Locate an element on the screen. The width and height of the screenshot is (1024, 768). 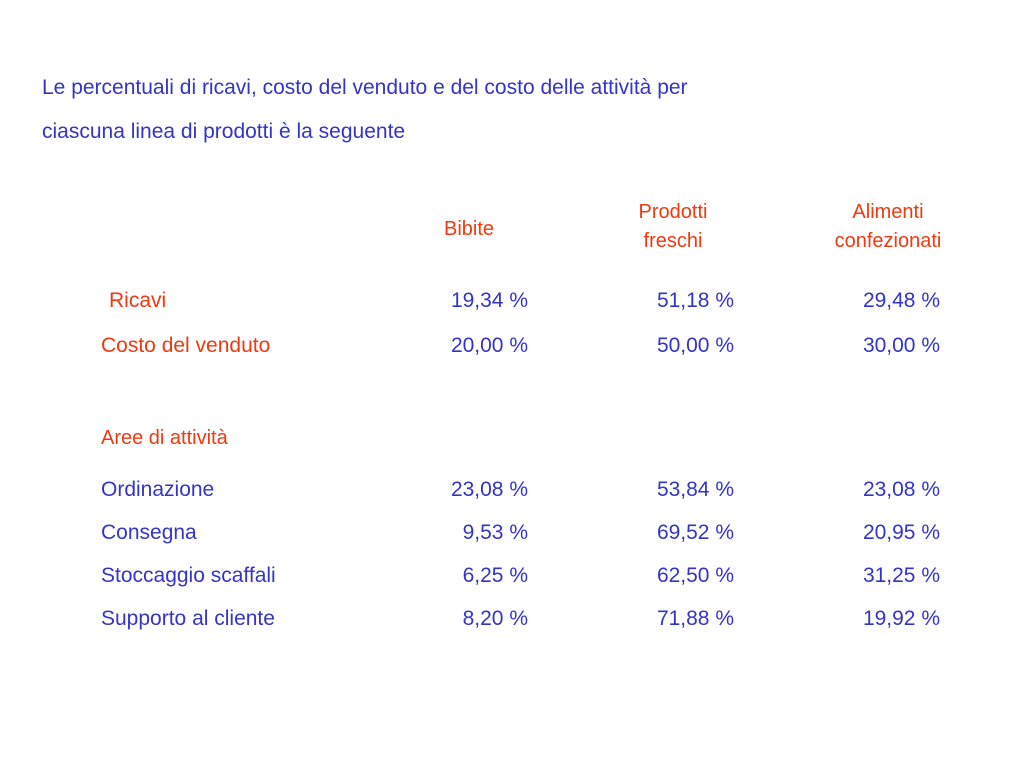
column-header-alimenti-label: Alimenti is located at coordinates (888, 212).